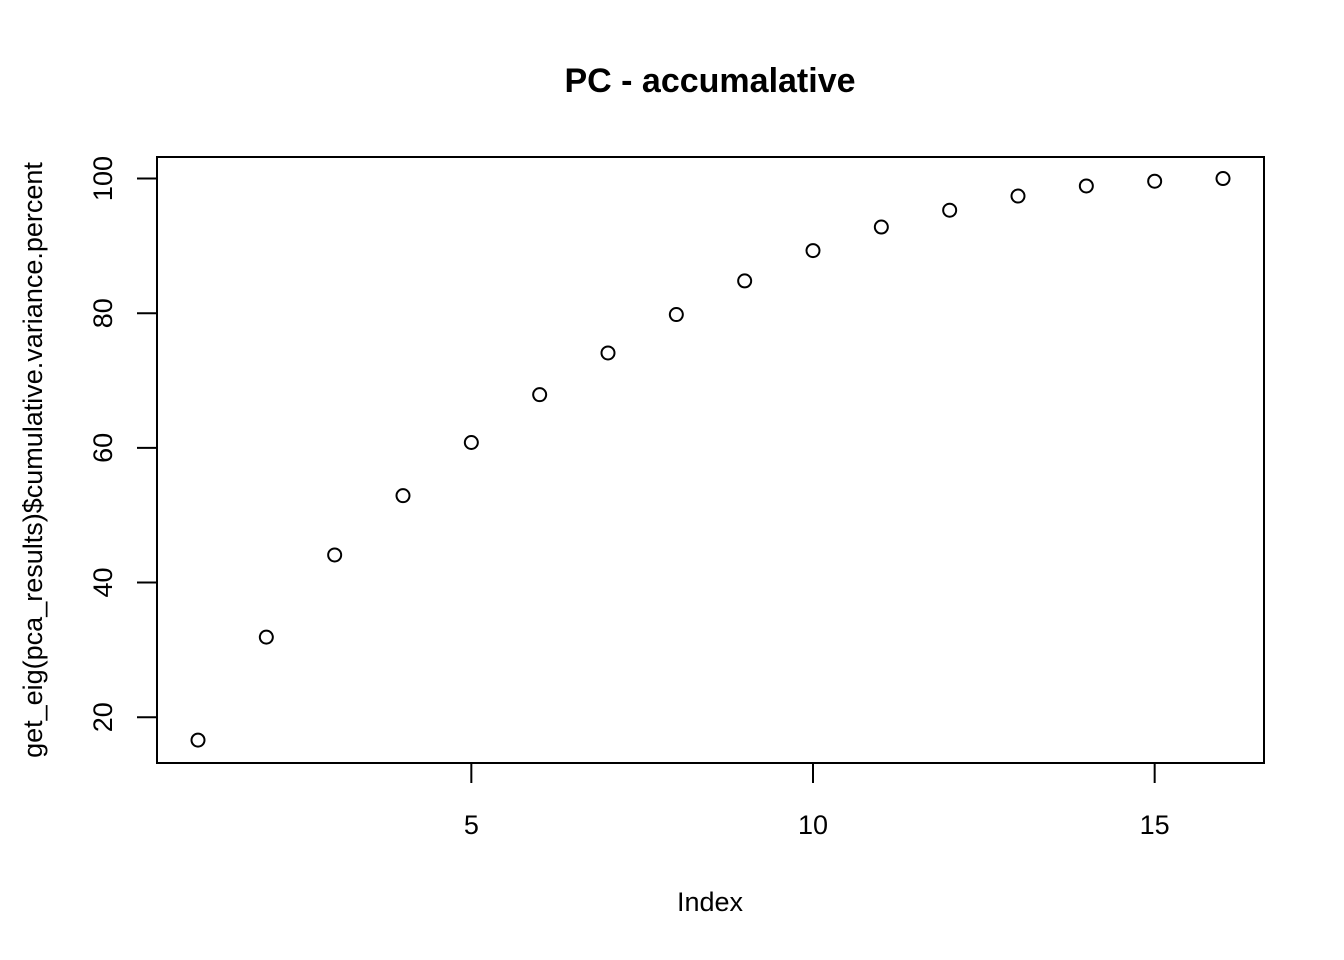 This screenshot has height=960, width=1344. I want to click on x-axis: 5 10 15, so click(817, 801).